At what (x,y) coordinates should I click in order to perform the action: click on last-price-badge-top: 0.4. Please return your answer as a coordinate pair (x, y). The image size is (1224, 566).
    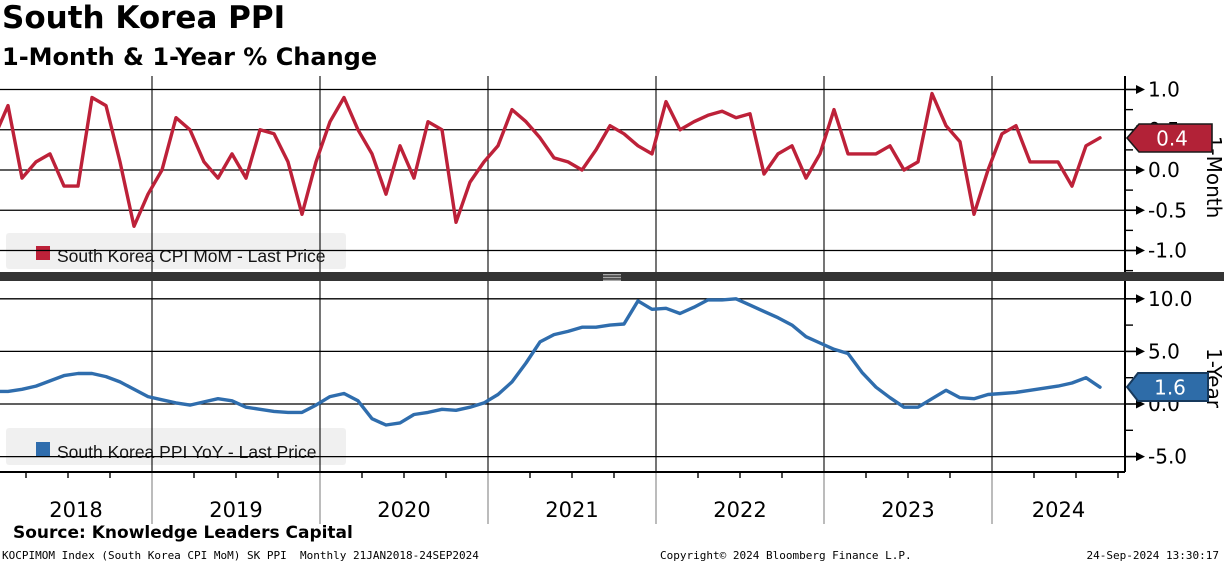
    Looking at the image, I should click on (1169, 138).